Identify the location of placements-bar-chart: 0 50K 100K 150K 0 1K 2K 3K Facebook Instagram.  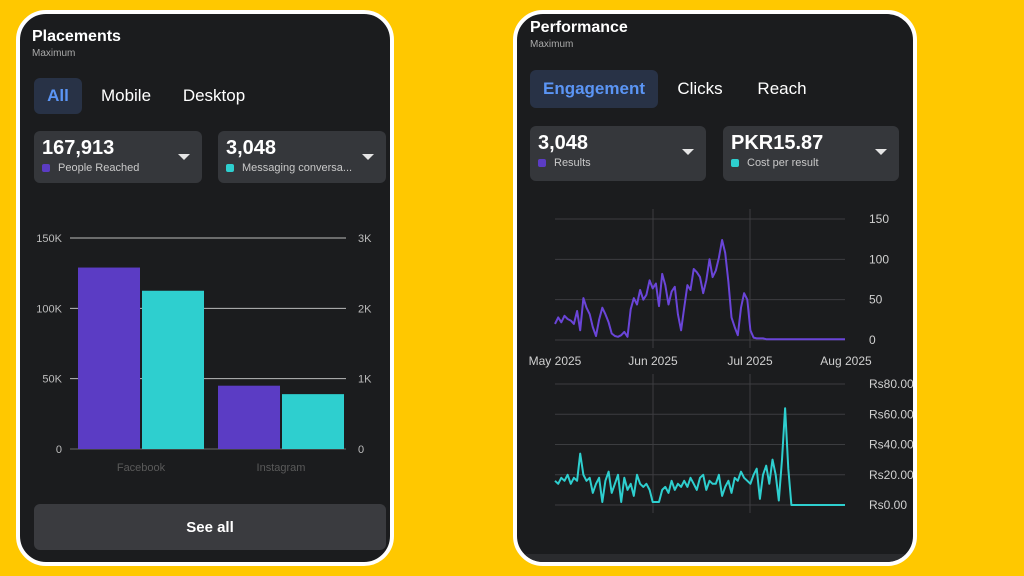
(204, 353).